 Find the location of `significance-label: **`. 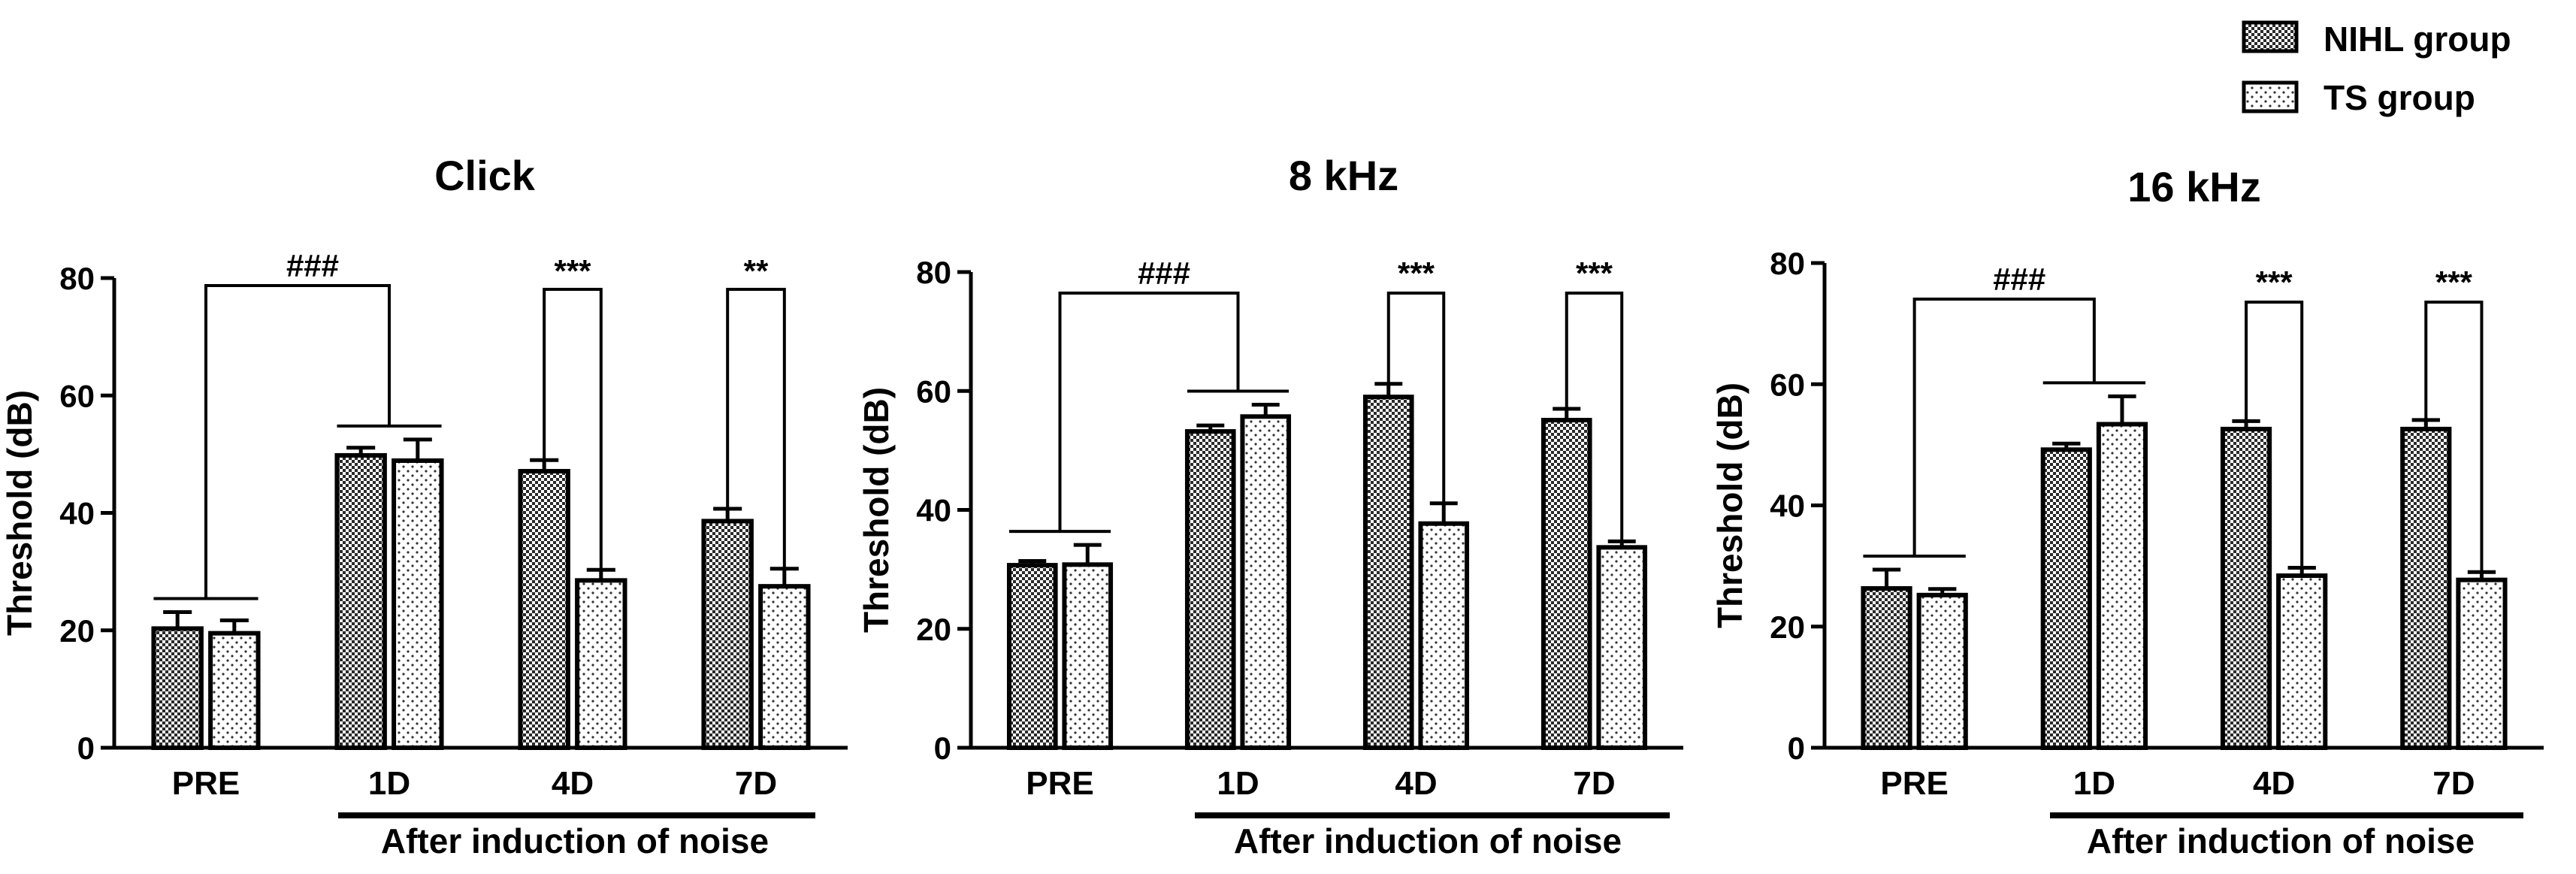

significance-label: ** is located at coordinates (756, 271).